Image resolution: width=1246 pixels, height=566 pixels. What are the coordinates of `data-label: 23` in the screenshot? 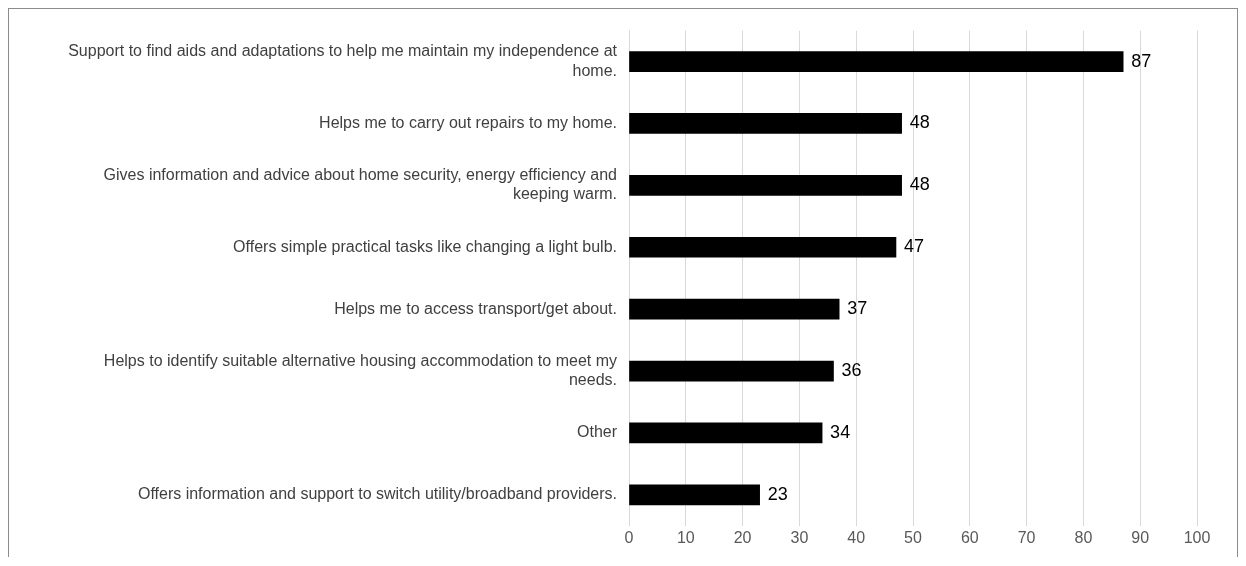 It's located at (777, 493).